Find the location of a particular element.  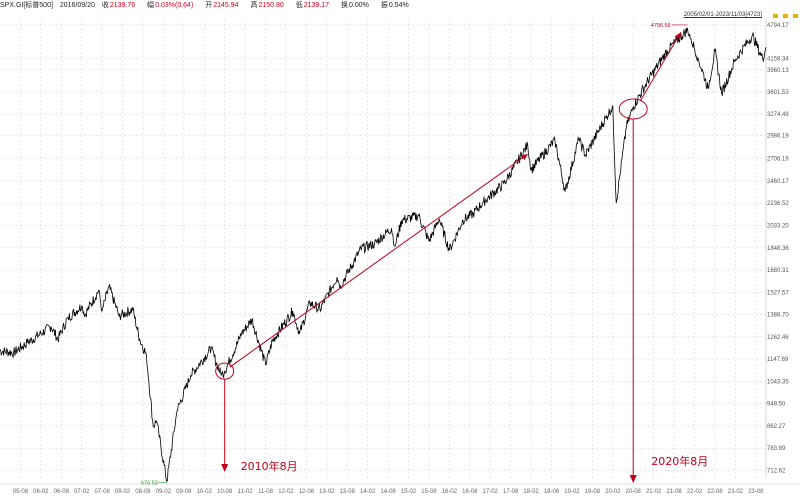

y-tick-label: 1147.69 is located at coordinates (778, 360).